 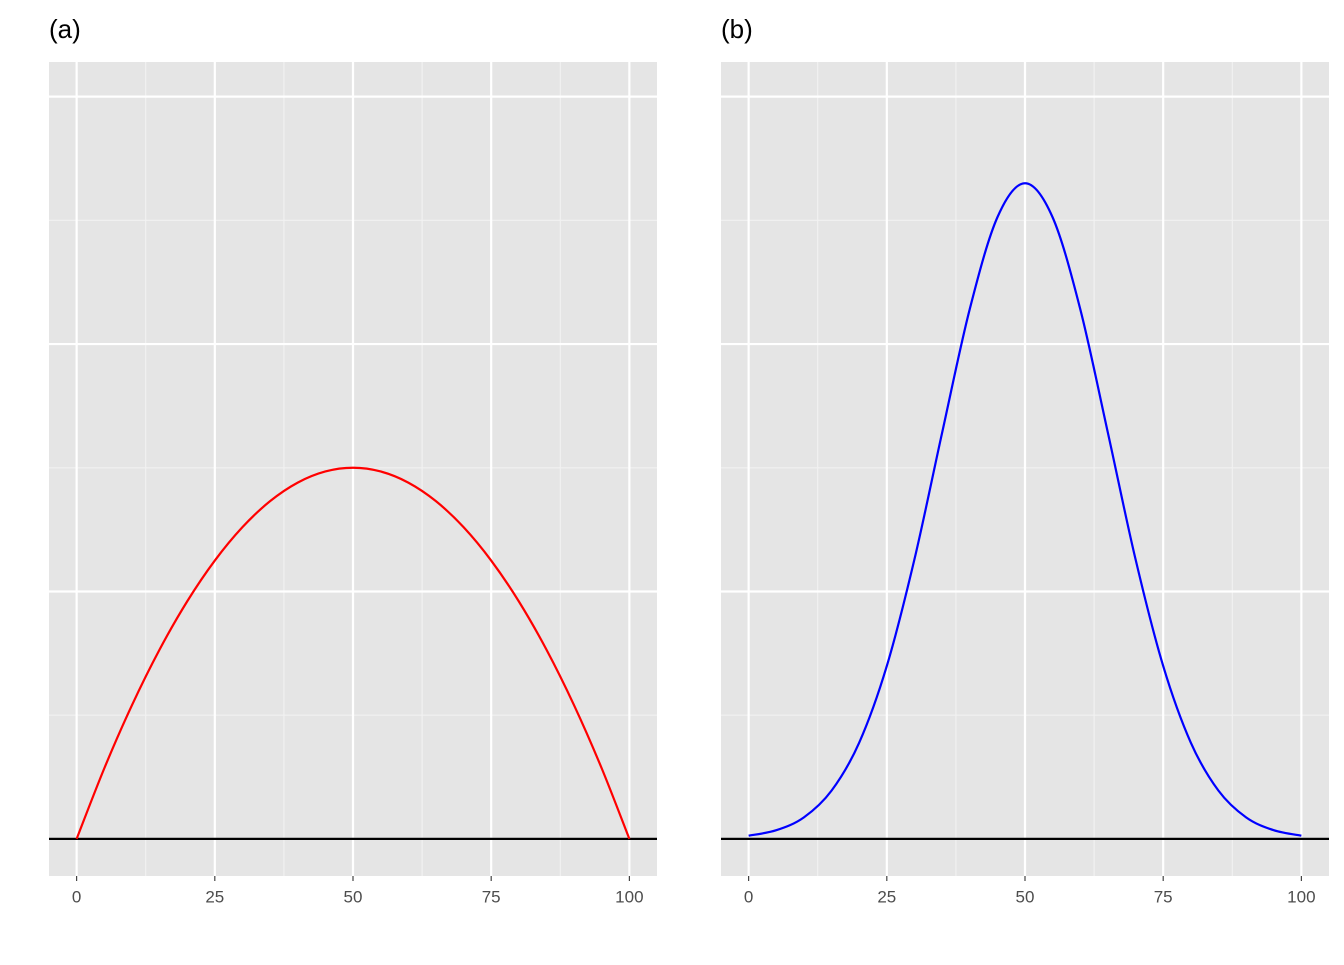 I want to click on panel-title: (b), so click(x=737, y=29).